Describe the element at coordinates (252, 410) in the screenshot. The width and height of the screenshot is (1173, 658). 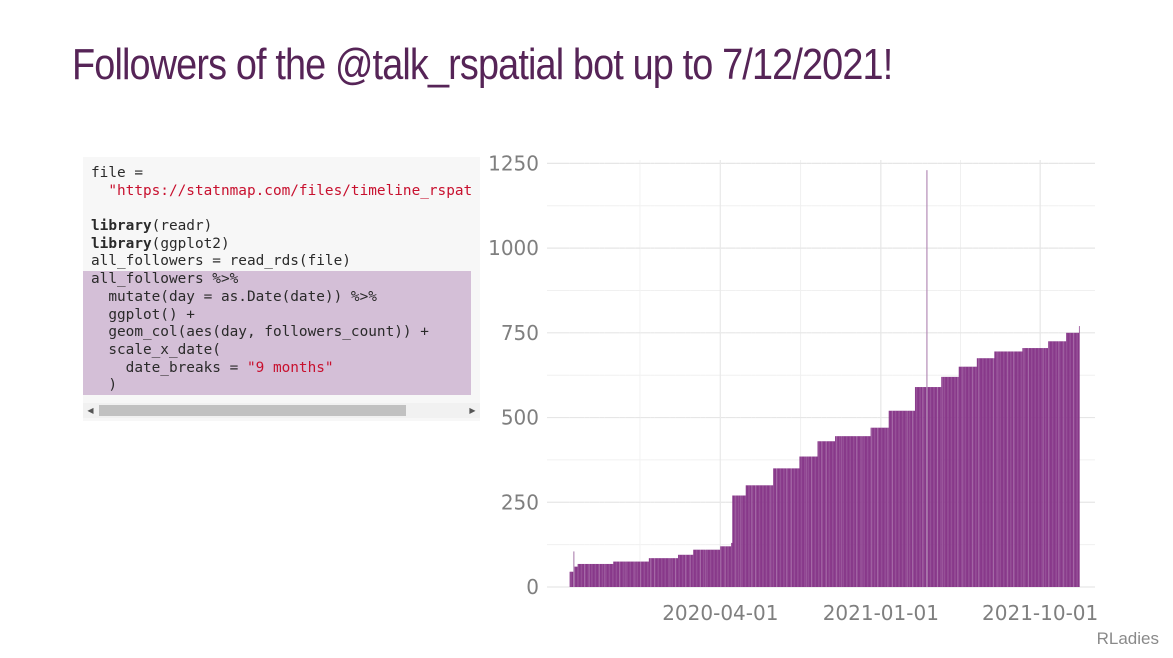
I see `scrollbar-thumb` at that location.